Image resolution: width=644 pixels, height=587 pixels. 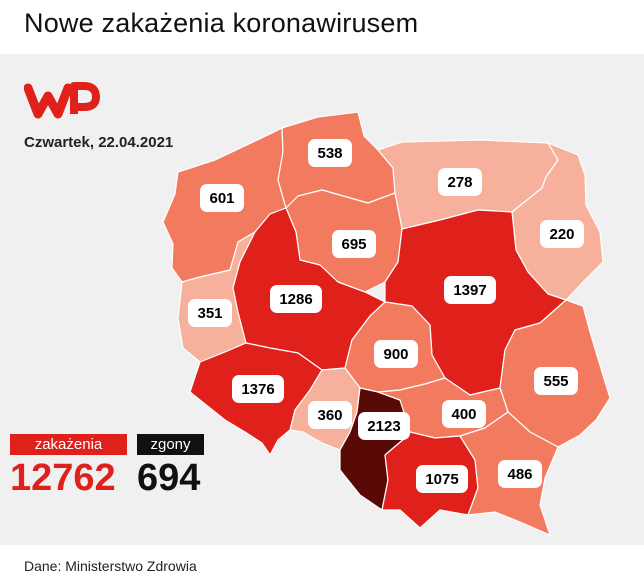 I want to click on deaths-label: zgony, so click(x=170, y=444).